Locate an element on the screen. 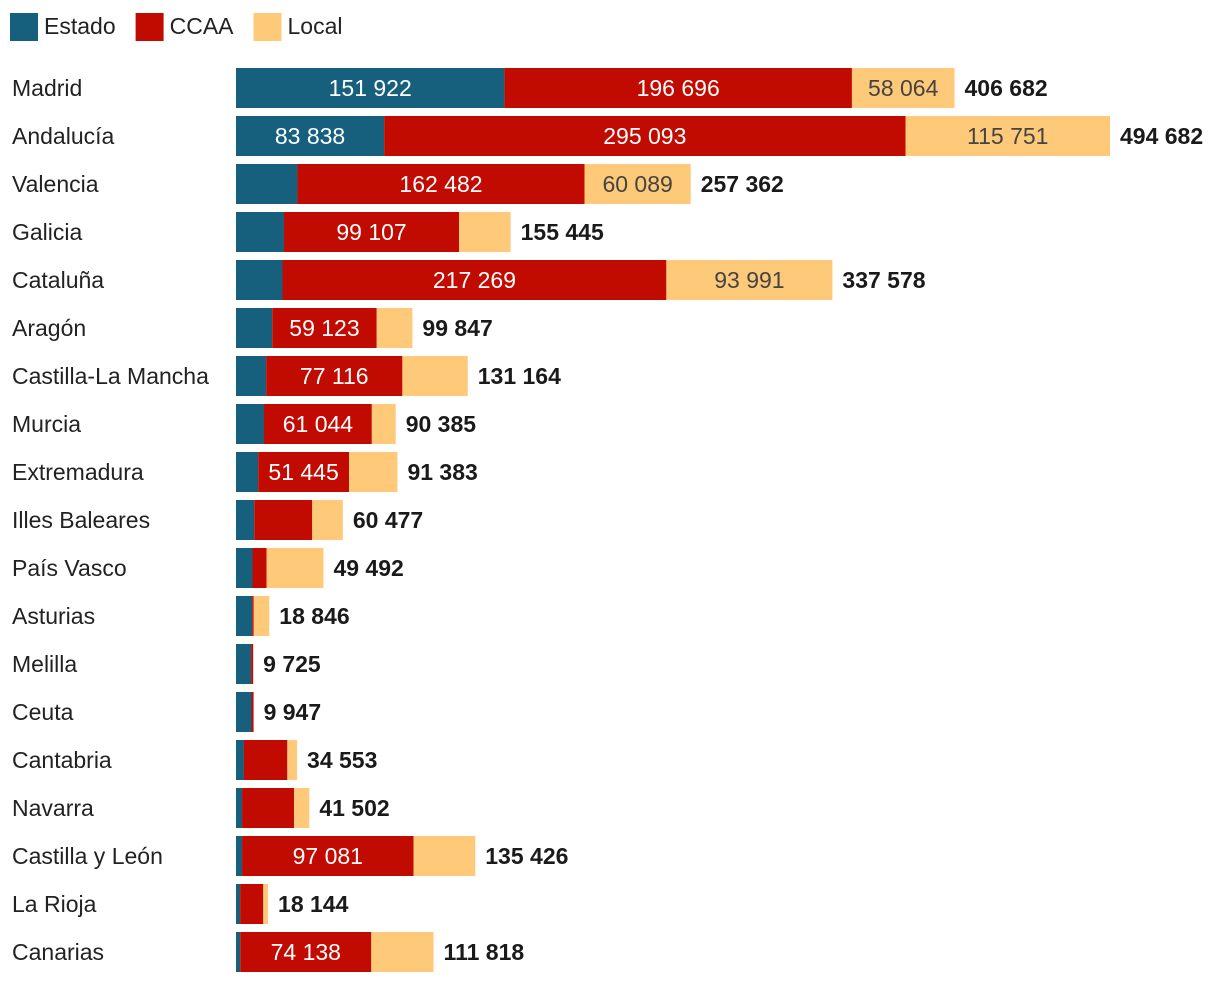 The height and width of the screenshot is (984, 1220). bar-row-asturias: Asturias 18 846 is located at coordinates (181, 616).